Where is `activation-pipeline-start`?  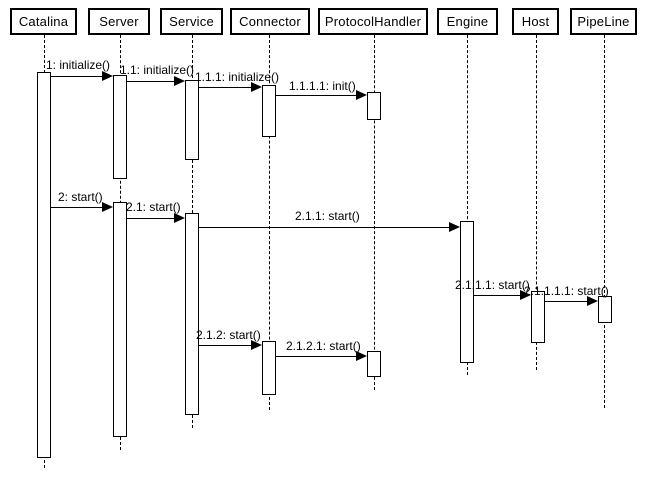
activation-pipeline-start is located at coordinates (605, 309).